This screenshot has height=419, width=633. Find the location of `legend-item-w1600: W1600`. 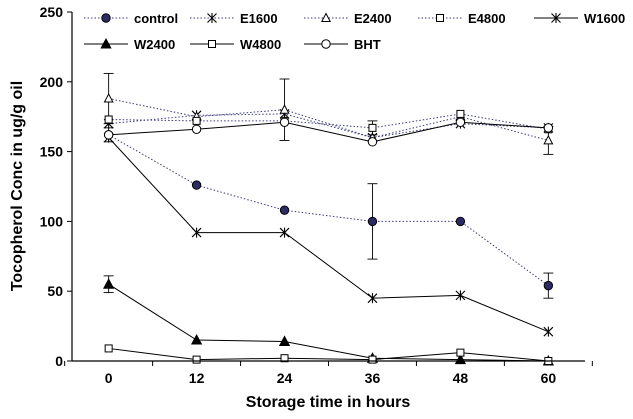

legend-item-w1600: W1600 is located at coordinates (579, 18).